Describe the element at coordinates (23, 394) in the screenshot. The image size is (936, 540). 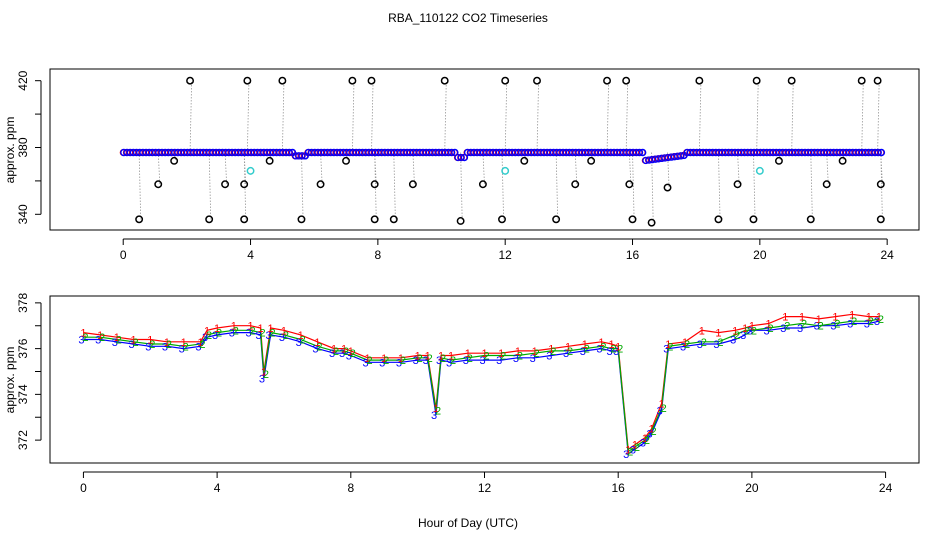
I see `bottom-y-tick-label: 374` at that location.